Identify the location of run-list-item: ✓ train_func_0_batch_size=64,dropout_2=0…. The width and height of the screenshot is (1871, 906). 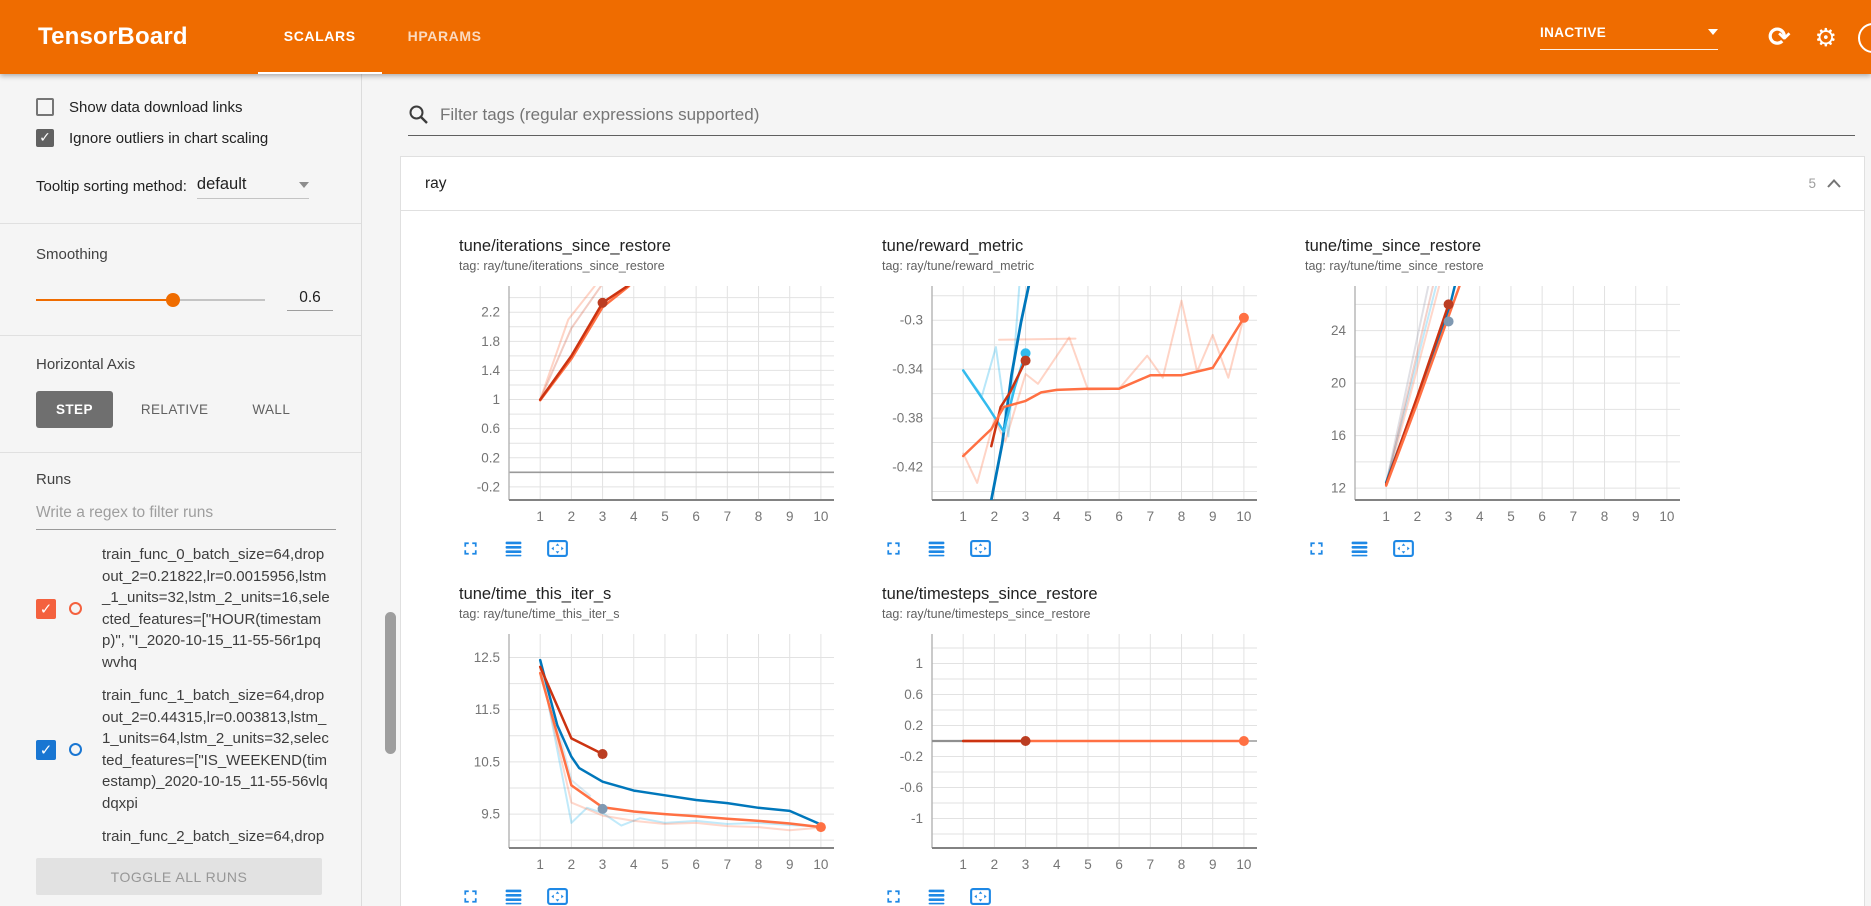
(183, 608).